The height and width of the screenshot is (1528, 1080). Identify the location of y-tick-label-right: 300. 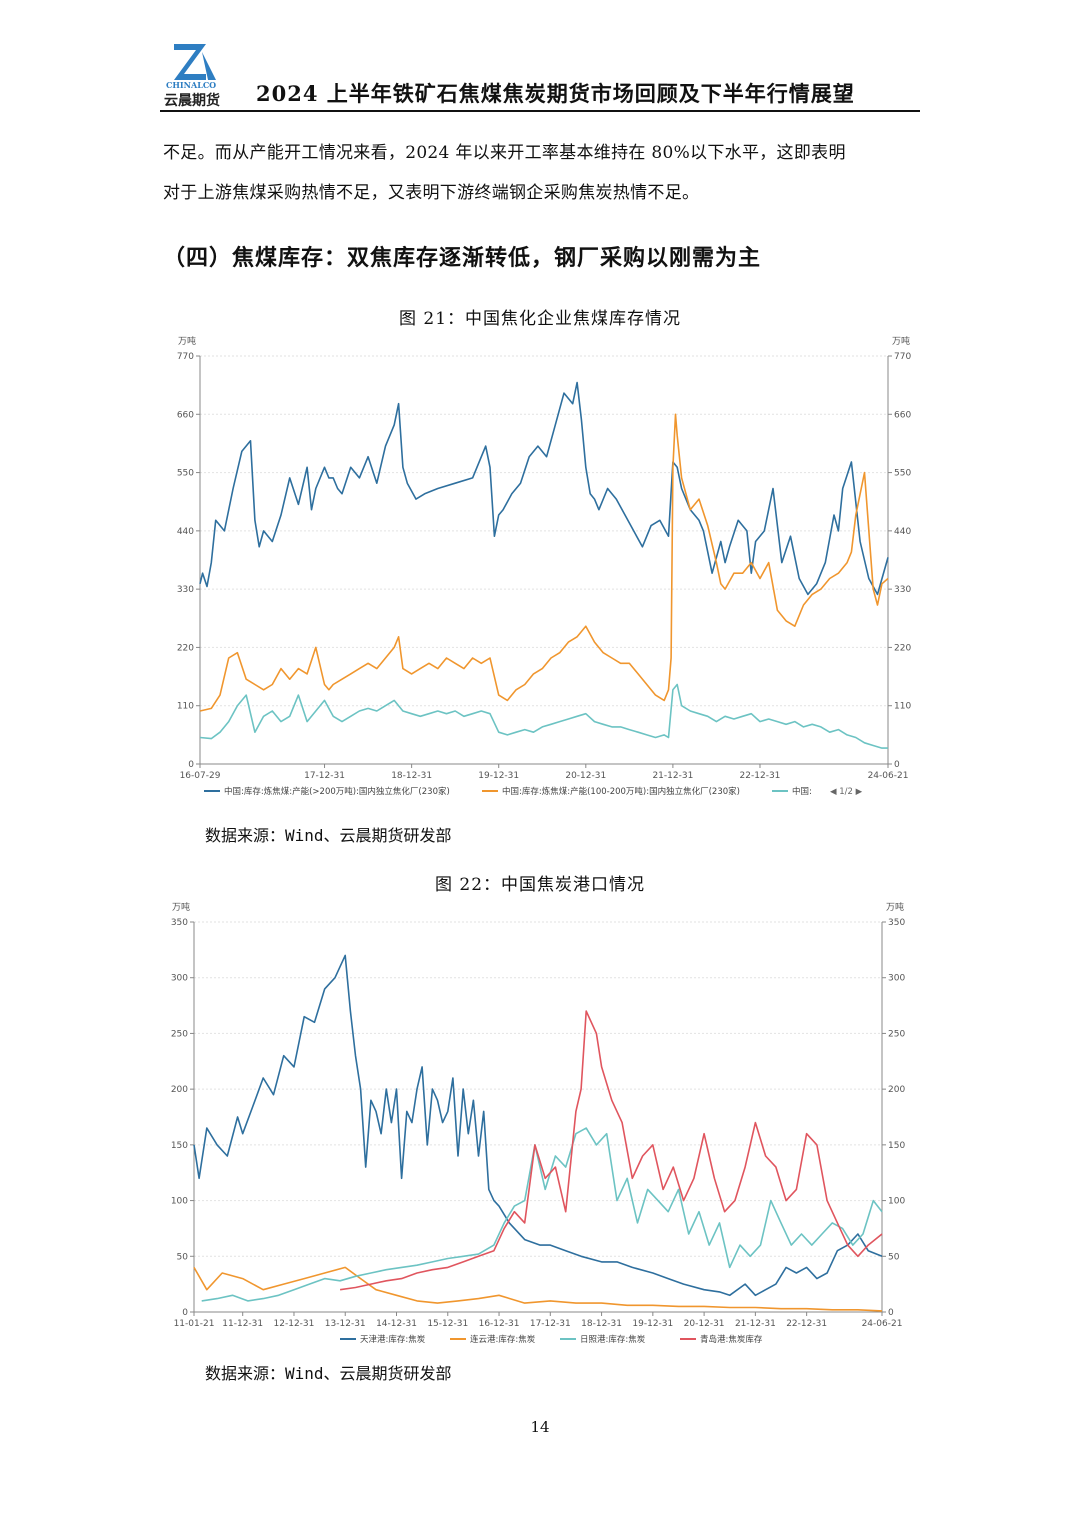
(896, 979).